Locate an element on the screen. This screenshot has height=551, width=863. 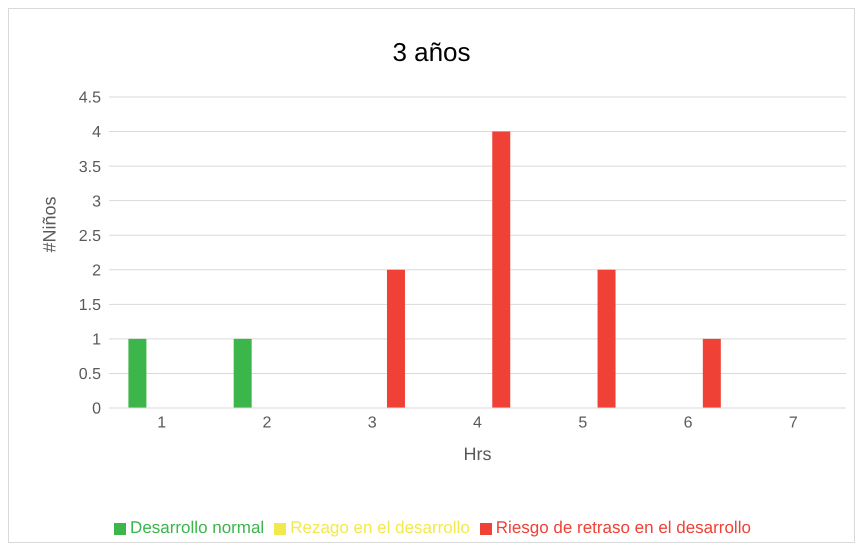
y-tick-label: 0 is located at coordinates (97, 409).